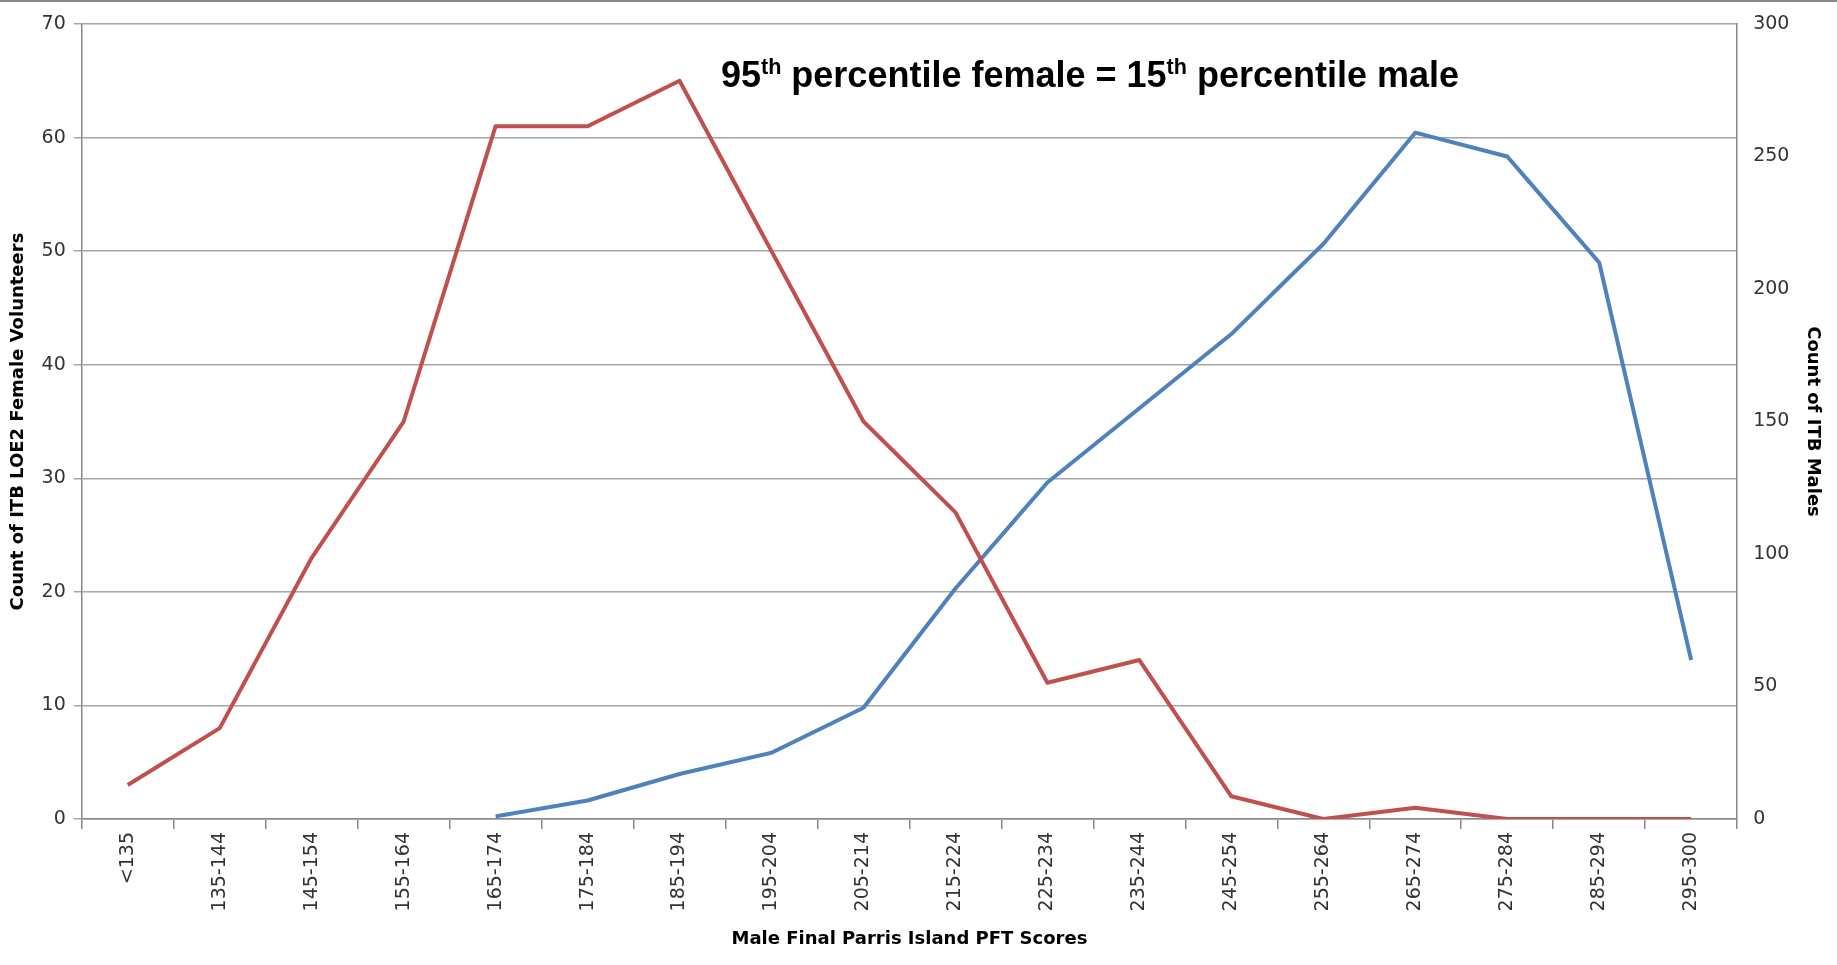 The height and width of the screenshot is (965, 1837). I want to click on y2-tick-label: 150, so click(1771, 419).